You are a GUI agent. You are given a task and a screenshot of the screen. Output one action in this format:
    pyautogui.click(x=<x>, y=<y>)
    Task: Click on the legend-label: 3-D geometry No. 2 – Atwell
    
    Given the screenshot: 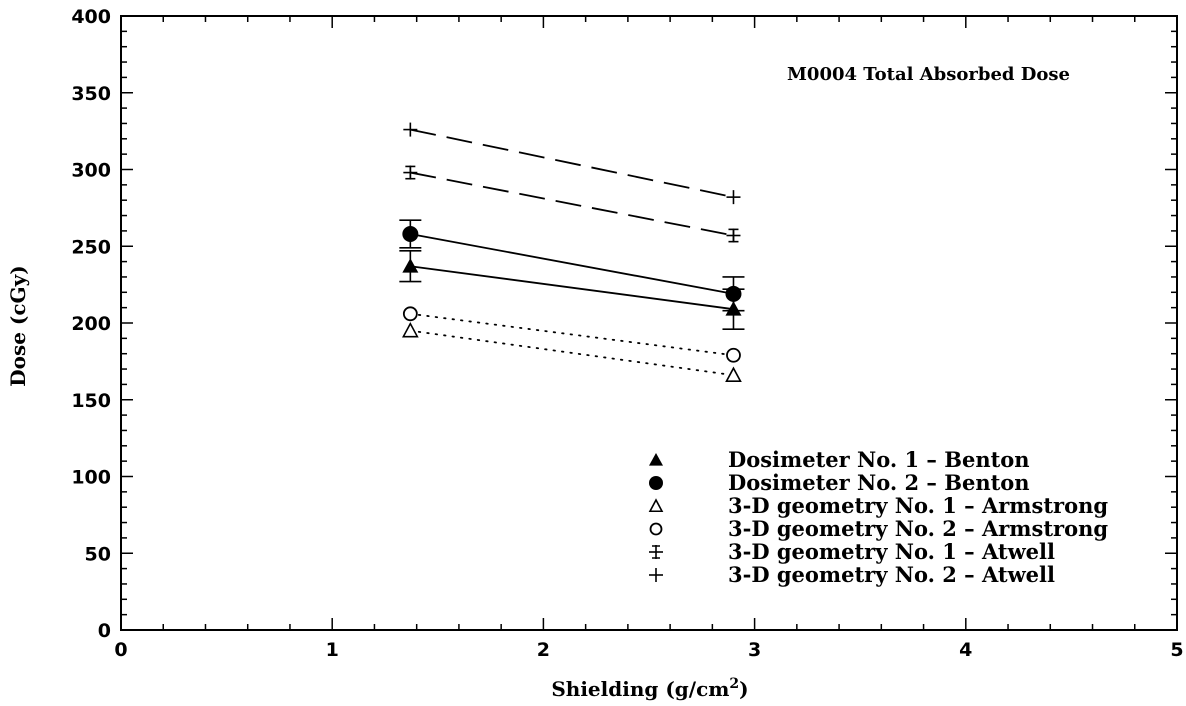 What is the action you would take?
    pyautogui.click(x=891, y=574)
    